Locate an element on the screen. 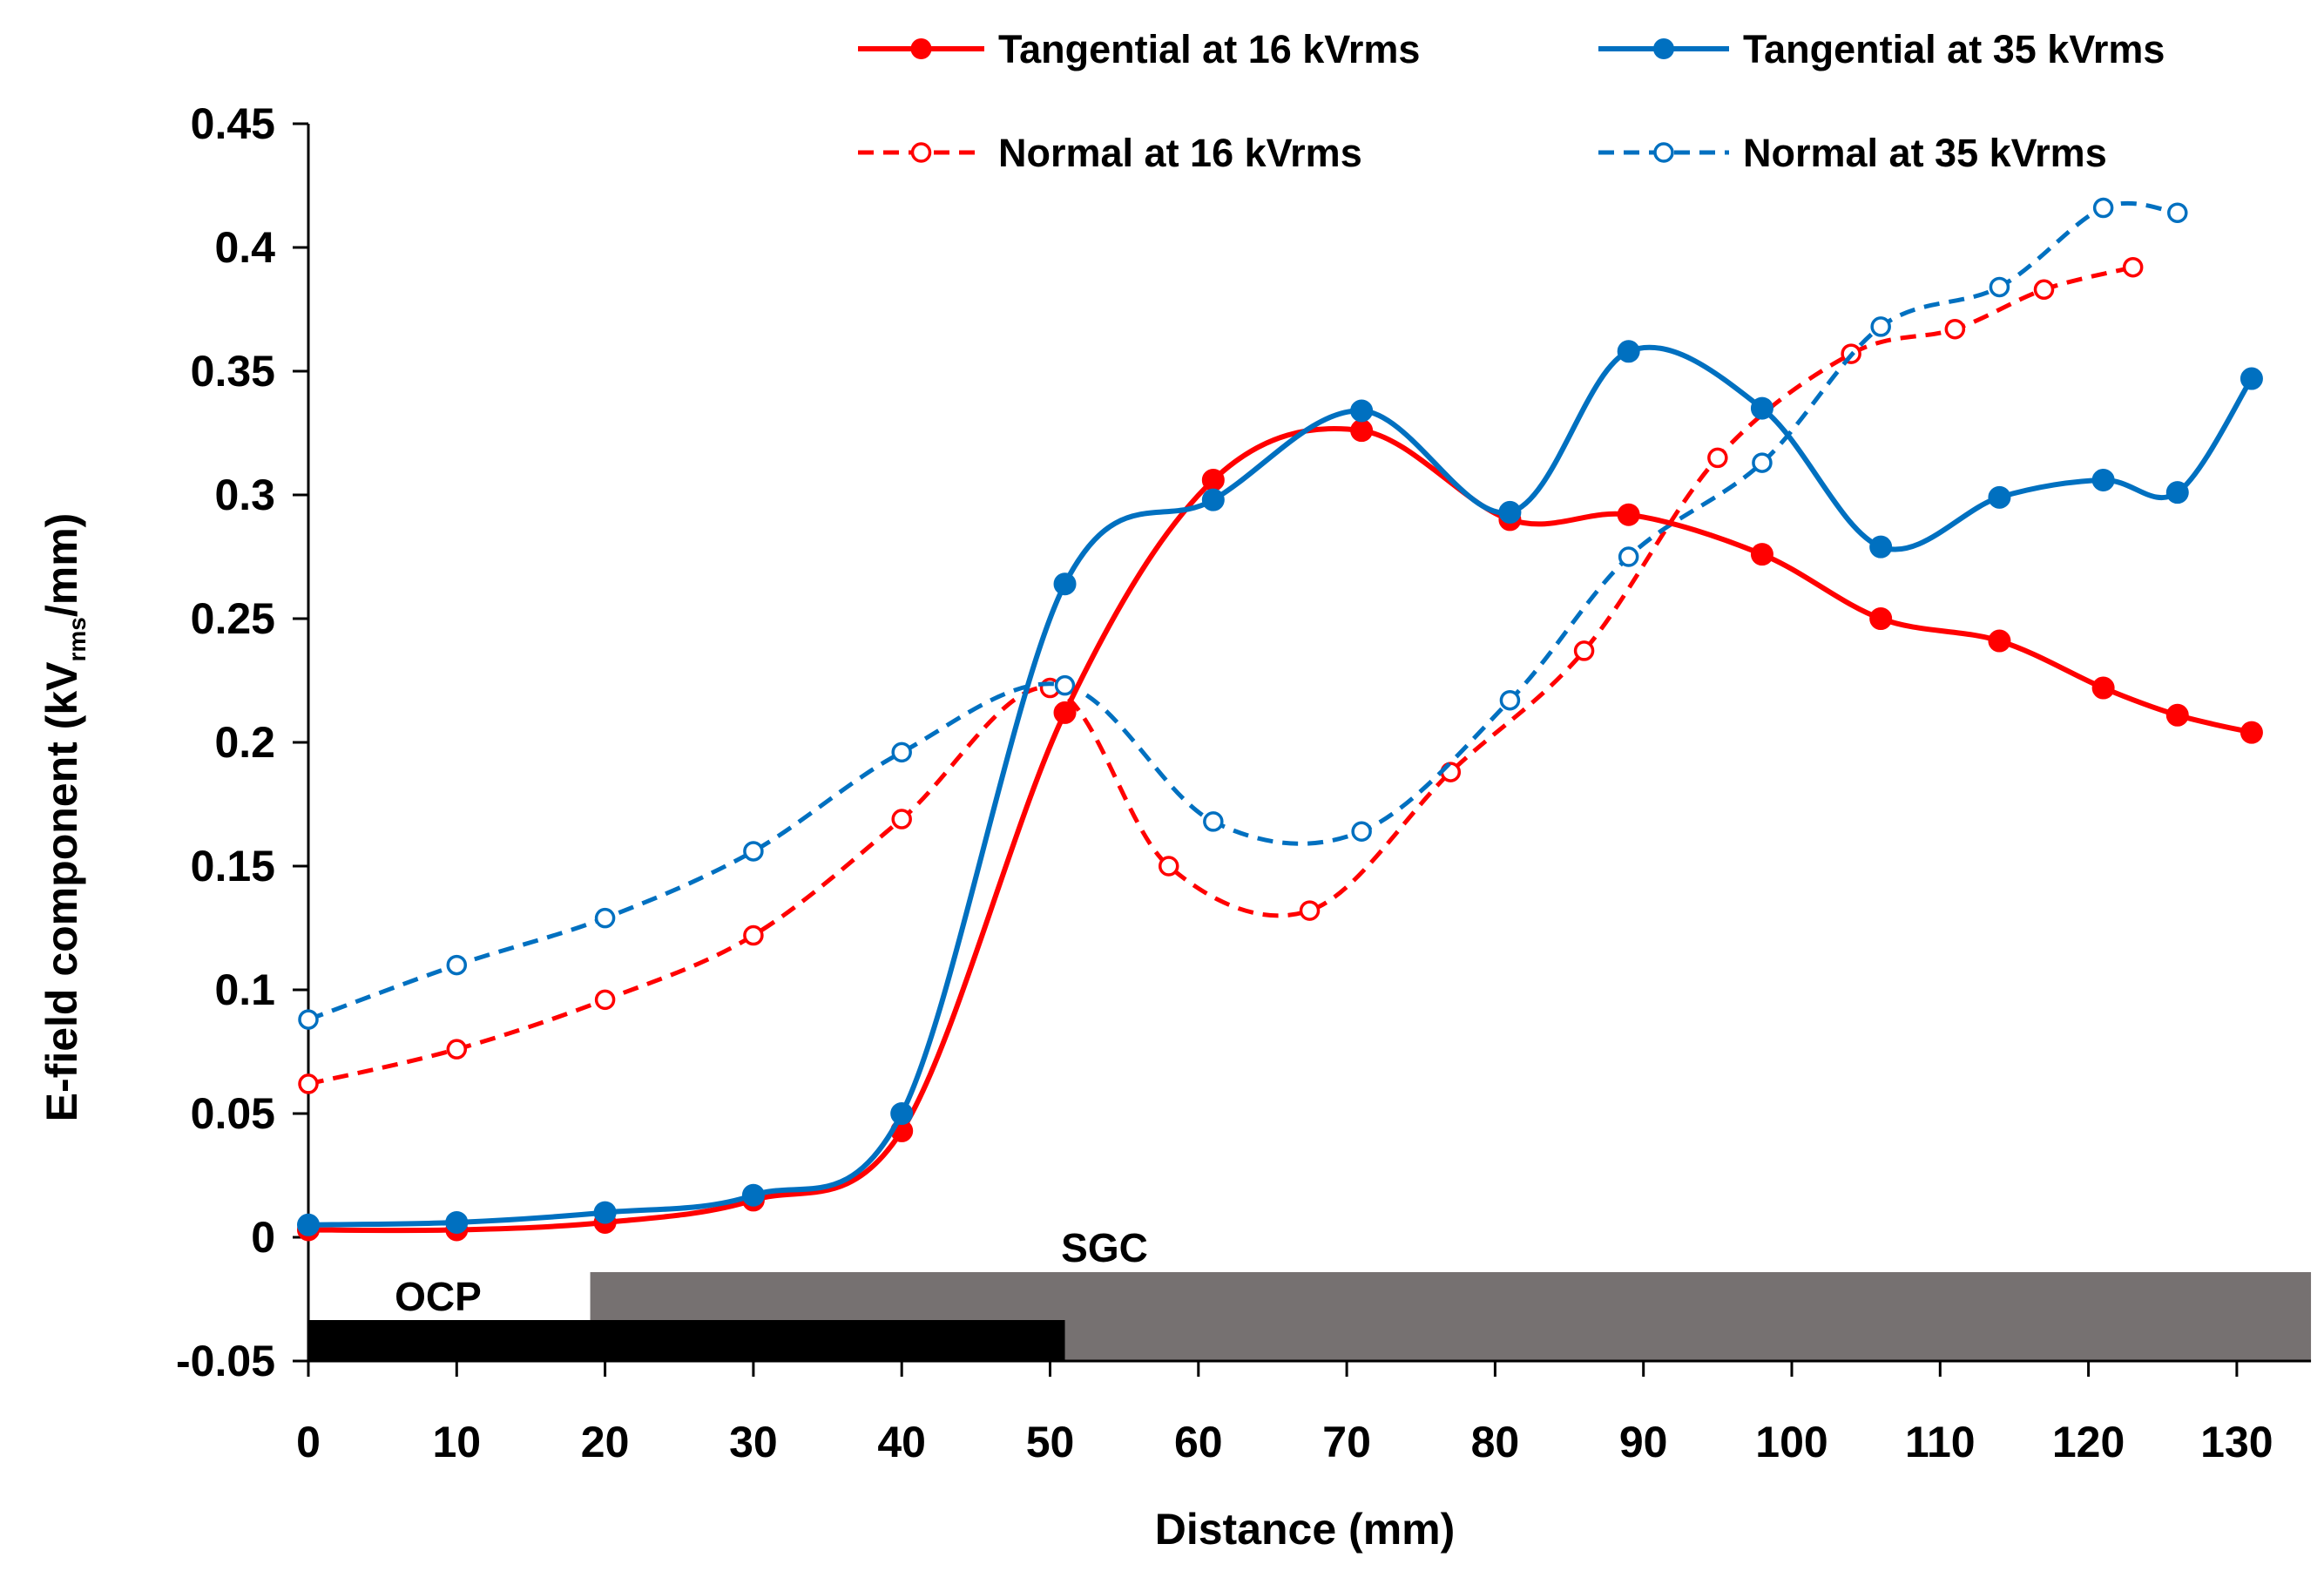 The image size is (2324, 1571). x-tick-label: 110 is located at coordinates (1940, 1442).